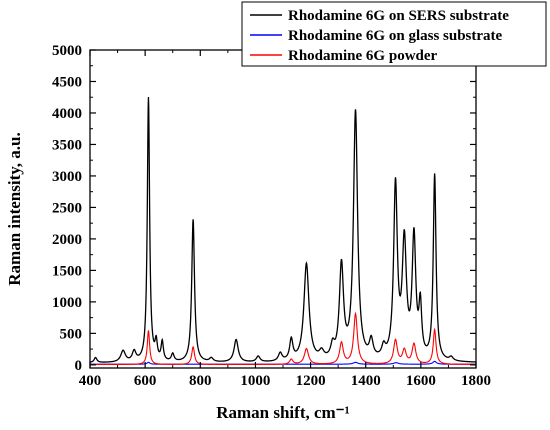 Image resolution: width=550 pixels, height=430 pixels. I want to click on y-tick-label: 5000, so click(67, 51).